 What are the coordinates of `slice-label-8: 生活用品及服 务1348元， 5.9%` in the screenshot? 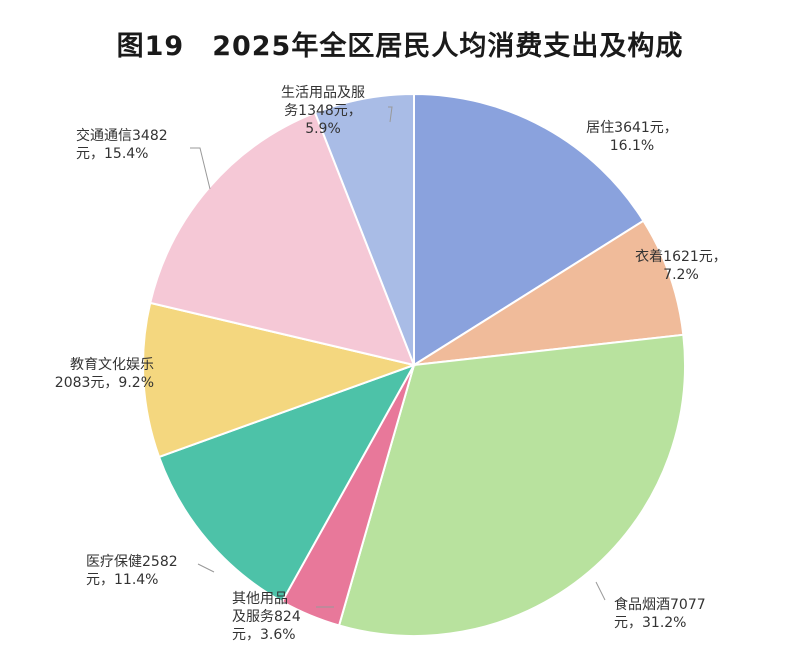 It's located at (323, 111).